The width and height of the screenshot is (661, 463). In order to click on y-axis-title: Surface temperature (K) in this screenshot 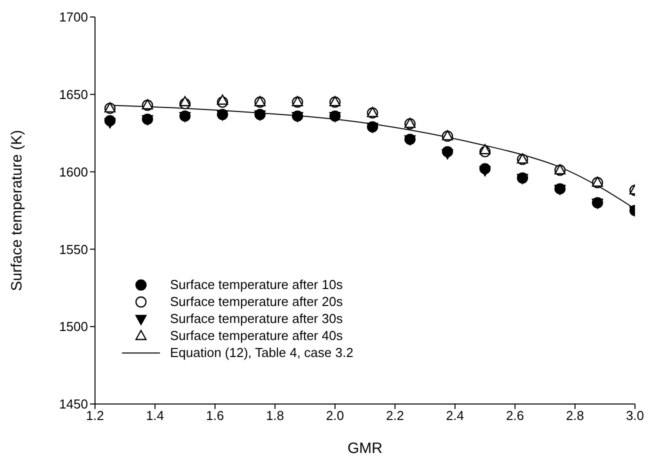, I will do `click(17, 210)`.